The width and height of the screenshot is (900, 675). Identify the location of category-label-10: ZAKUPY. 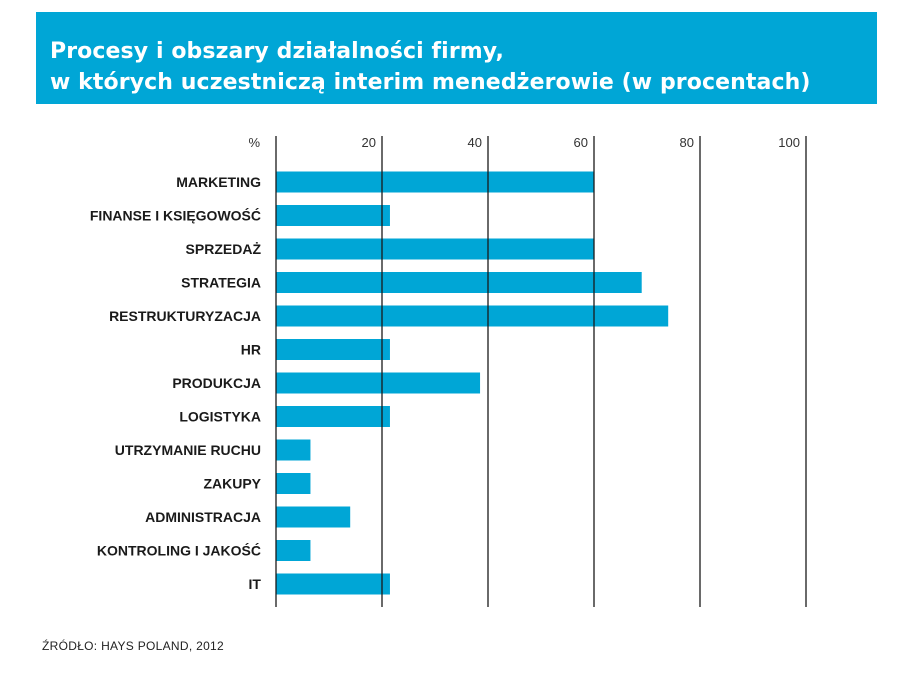
(232, 484).